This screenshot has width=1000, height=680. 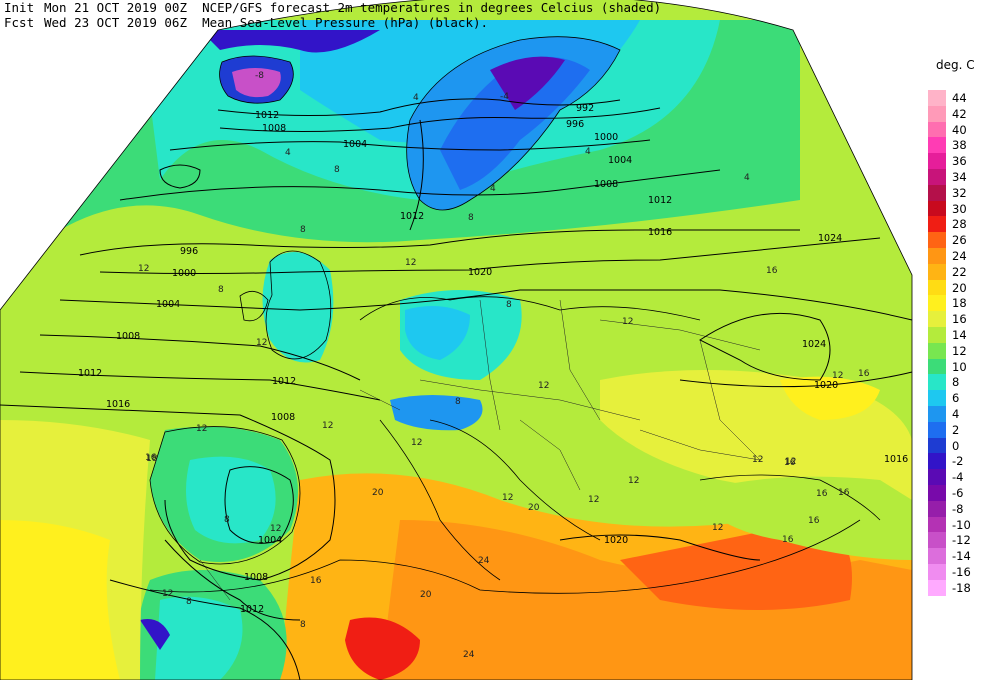 What do you see at coordinates (958, 556) in the screenshot?
I see `legend-entry: -14` at bounding box center [958, 556].